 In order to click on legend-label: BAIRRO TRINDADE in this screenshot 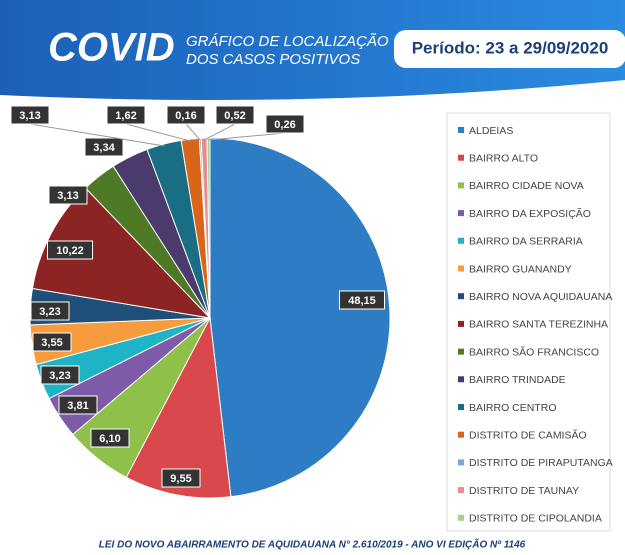, I will do `click(517, 380)`.